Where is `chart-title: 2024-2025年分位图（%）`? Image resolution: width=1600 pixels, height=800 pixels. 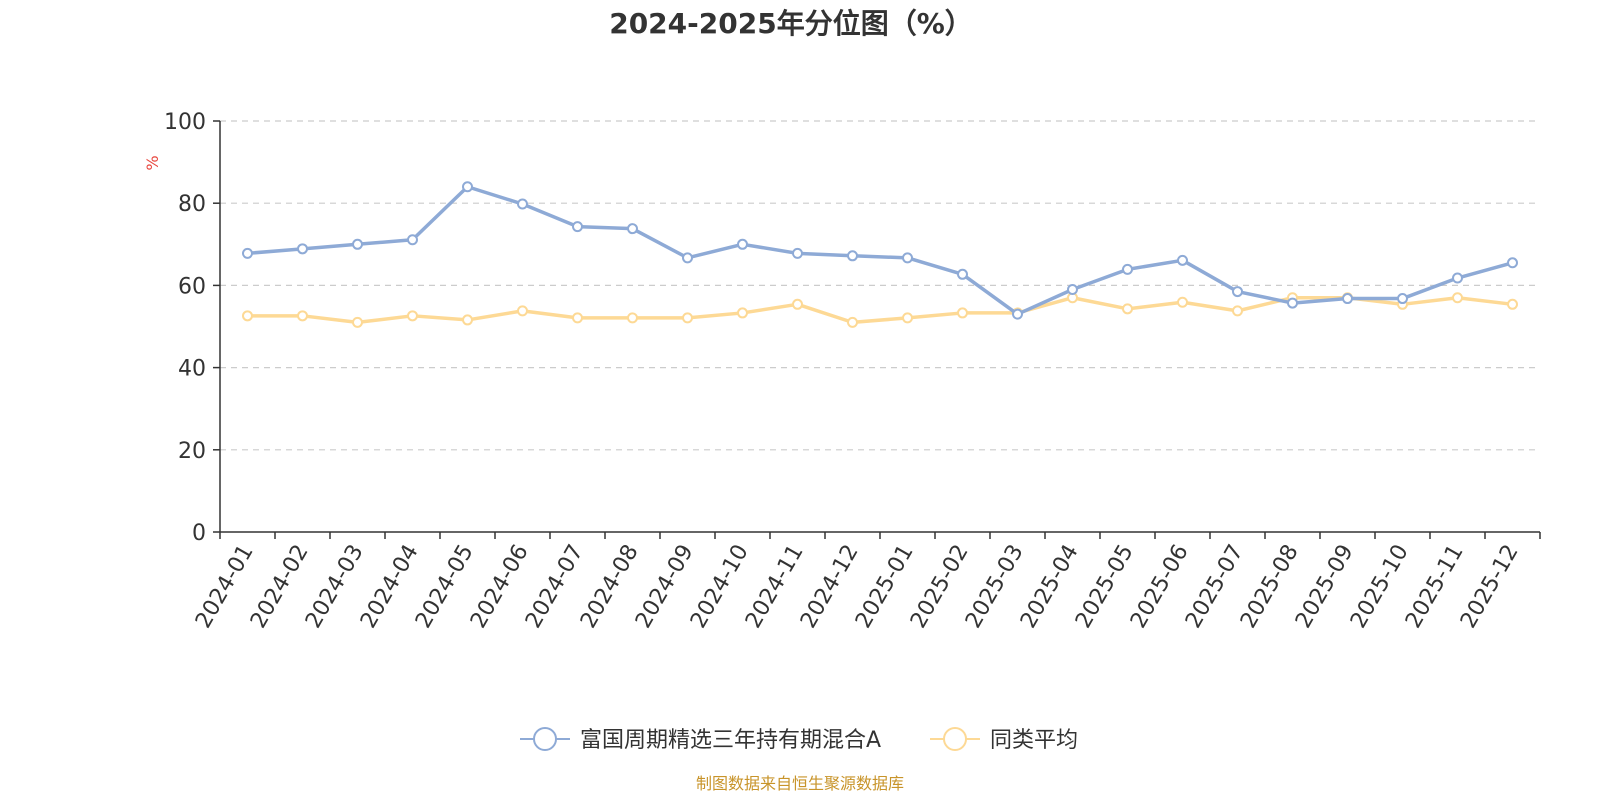
chart-title: 2024-2025年分位图（%） is located at coordinates (791, 23).